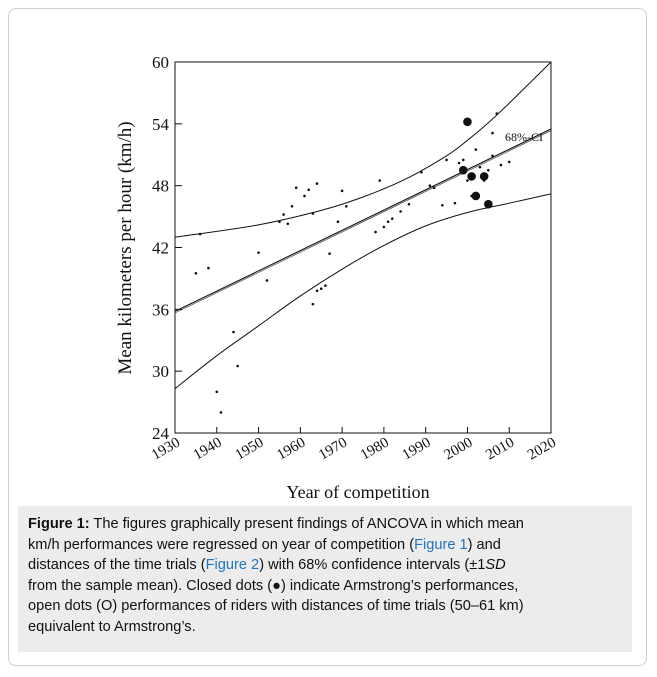 The width and height of the screenshot is (657, 677). Describe the element at coordinates (112, 626) in the screenshot. I see `caption-text-6: equivalent to Armstrong’s.` at that location.